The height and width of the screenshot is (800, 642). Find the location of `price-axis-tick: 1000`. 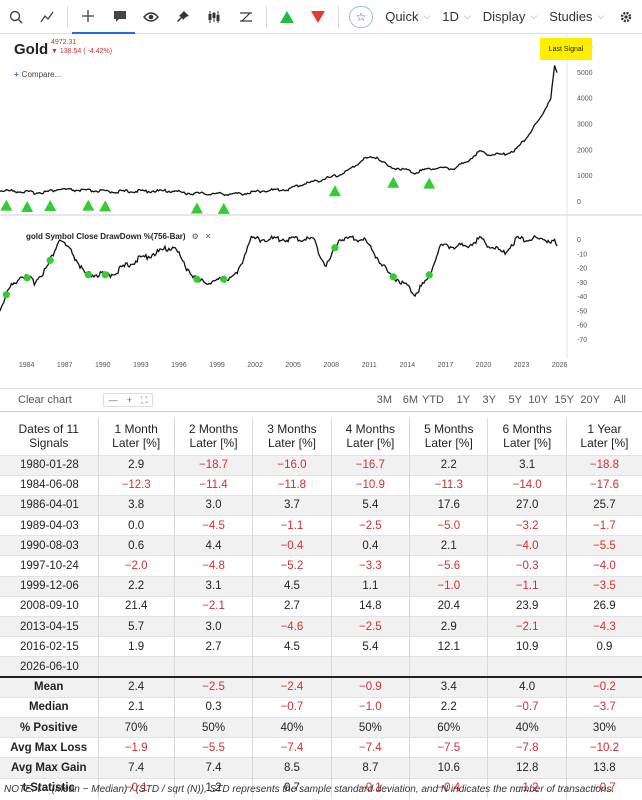

price-axis-tick: 1000 is located at coordinates (585, 176).